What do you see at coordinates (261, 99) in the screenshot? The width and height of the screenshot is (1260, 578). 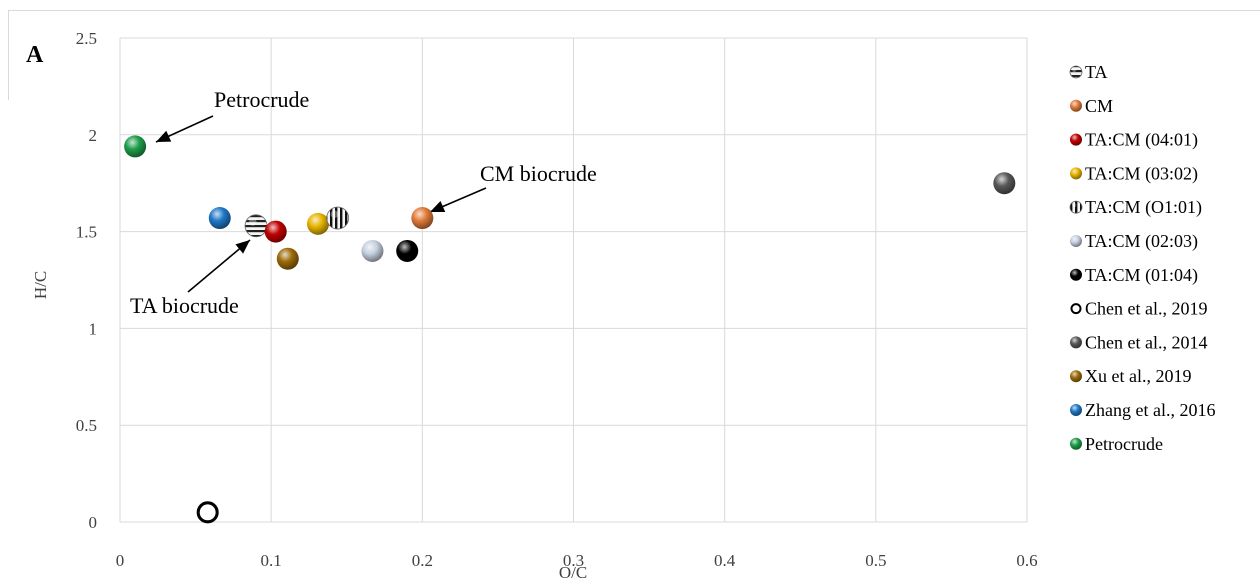 I see `annotation-label: Petrocrude` at bounding box center [261, 99].